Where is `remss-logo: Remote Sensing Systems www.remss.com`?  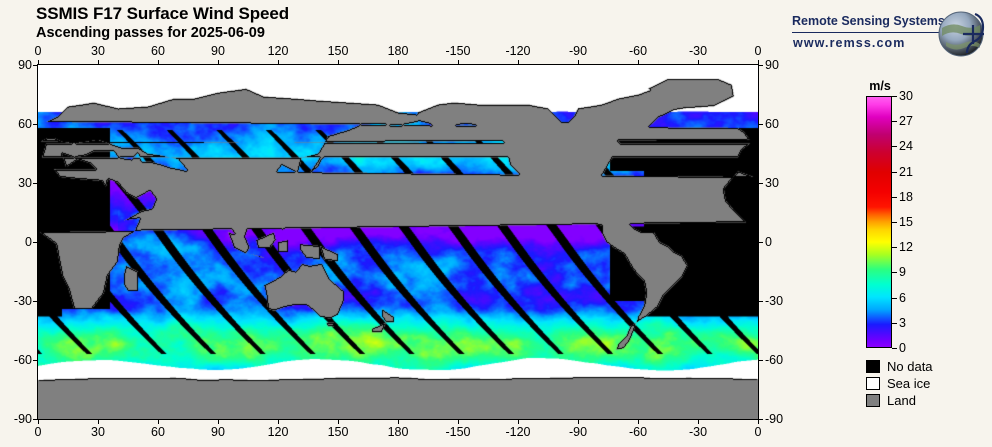 remss-logo: Remote Sensing Systems www.remss.com is located at coordinates (890, 34).